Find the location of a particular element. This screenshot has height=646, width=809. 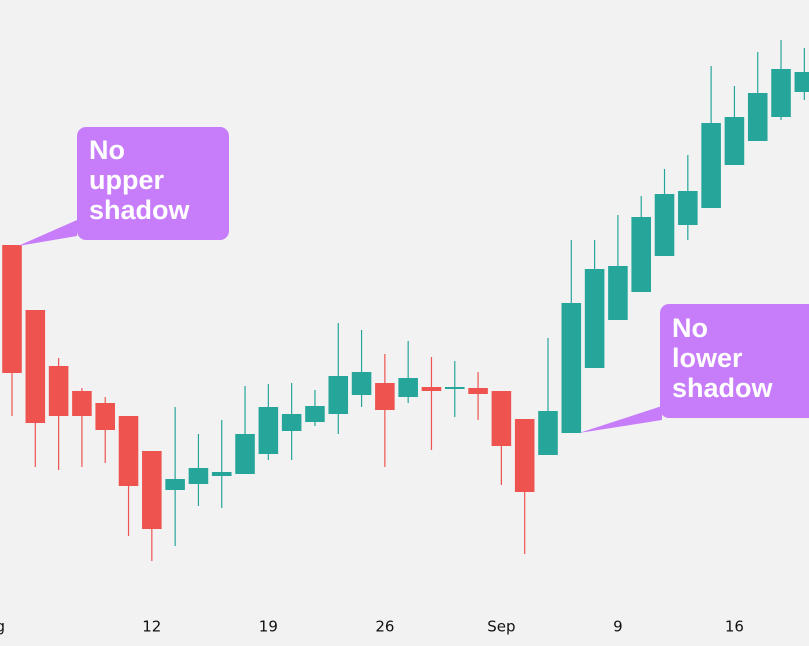

x-tick-label: Sep is located at coordinates (501, 627).